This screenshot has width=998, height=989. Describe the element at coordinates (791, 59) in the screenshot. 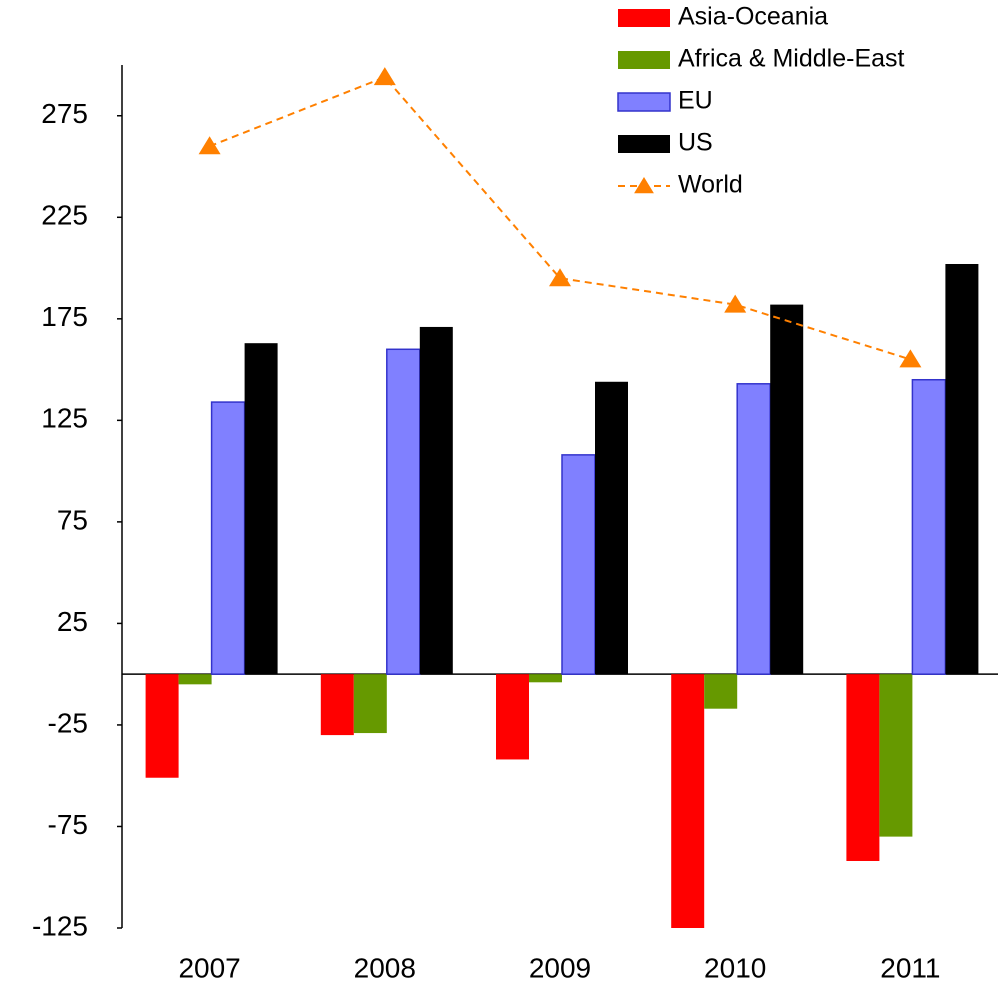

I see `legend-label: Africa & Middle-East` at that location.